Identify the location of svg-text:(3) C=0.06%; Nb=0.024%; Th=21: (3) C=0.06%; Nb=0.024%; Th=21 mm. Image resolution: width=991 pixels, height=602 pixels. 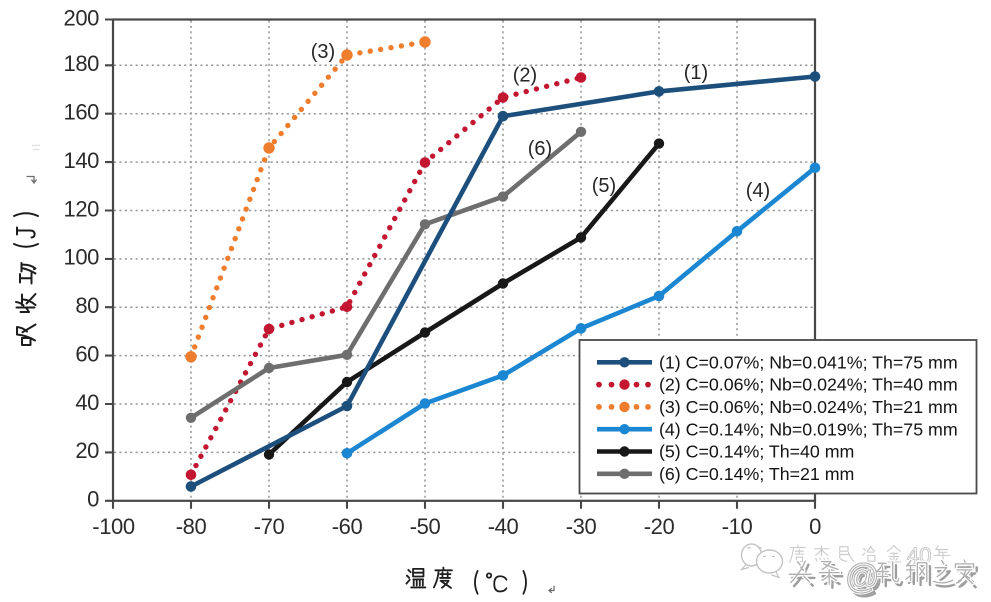
(808, 407).